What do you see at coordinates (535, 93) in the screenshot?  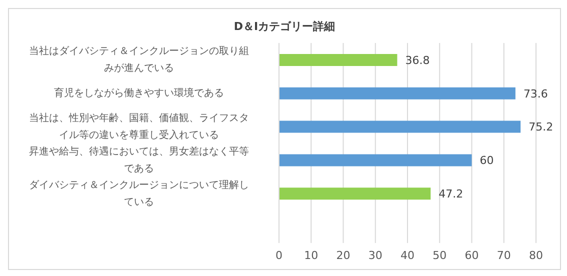 I see `data-label: 73.6` at bounding box center [535, 93].